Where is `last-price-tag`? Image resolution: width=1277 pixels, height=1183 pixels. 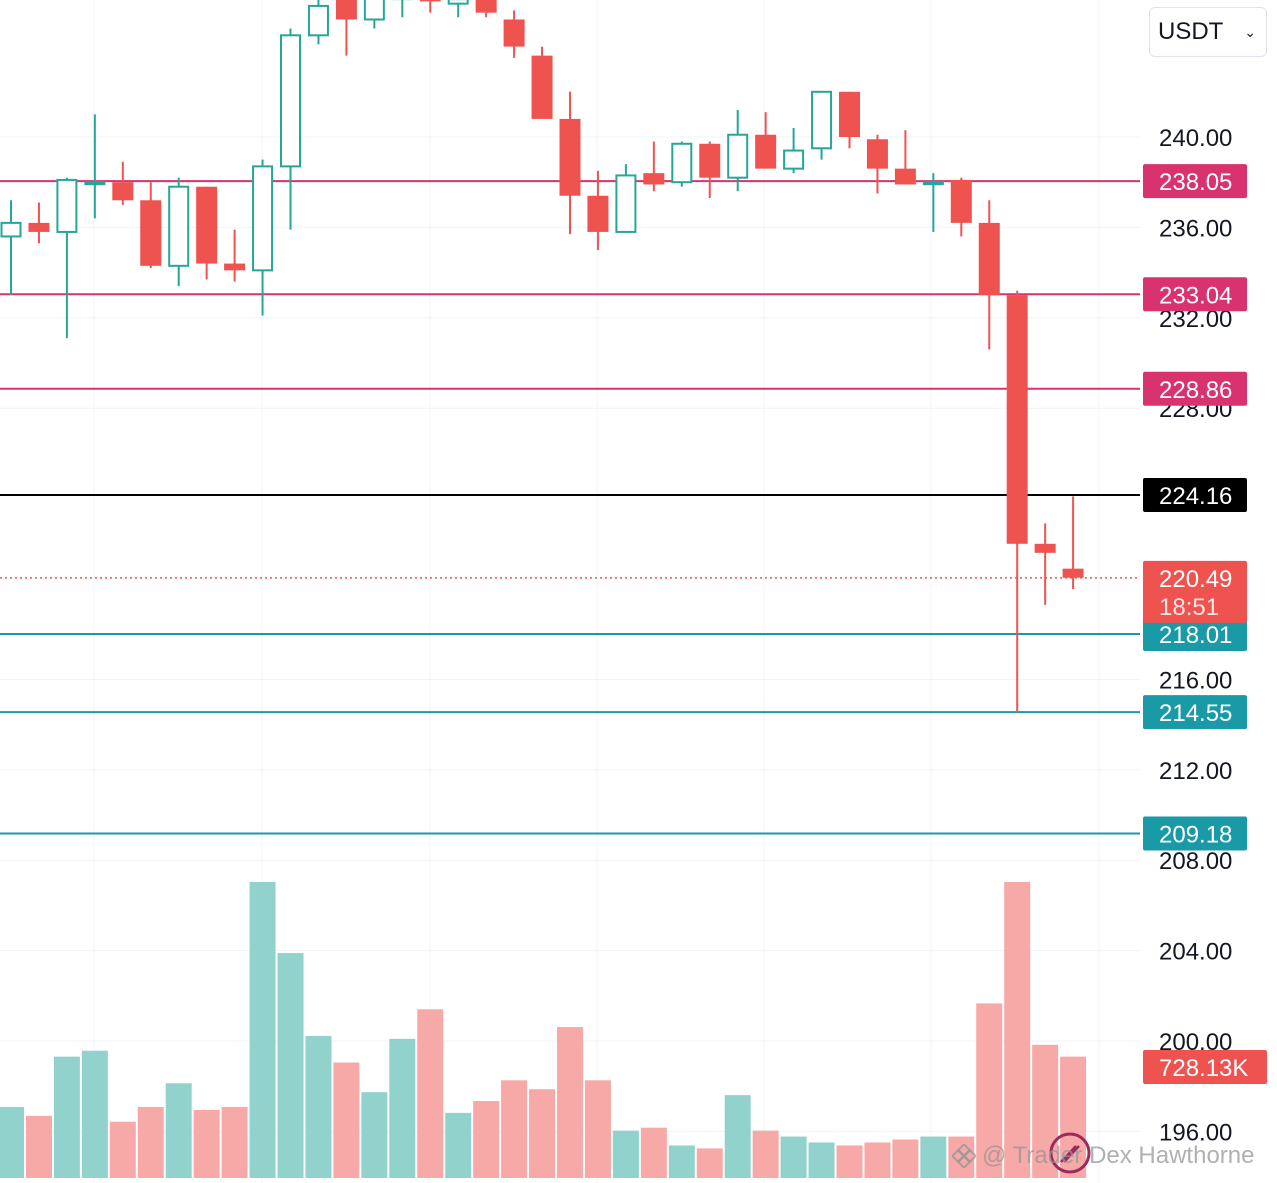
last-price-tag is located at coordinates (1195, 591).